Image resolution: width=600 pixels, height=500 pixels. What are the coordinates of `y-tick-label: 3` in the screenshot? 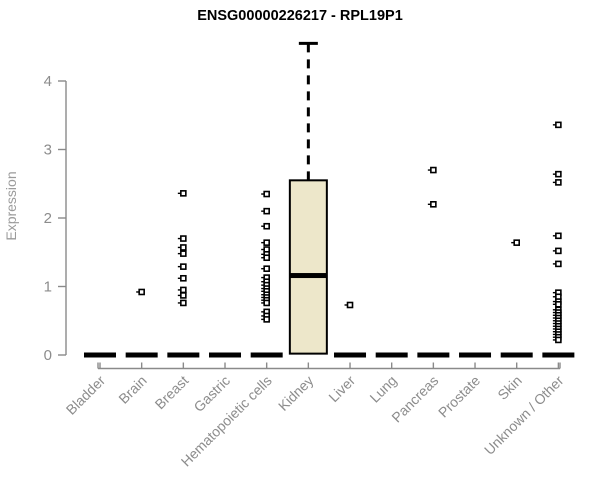 It's located at (48, 150).